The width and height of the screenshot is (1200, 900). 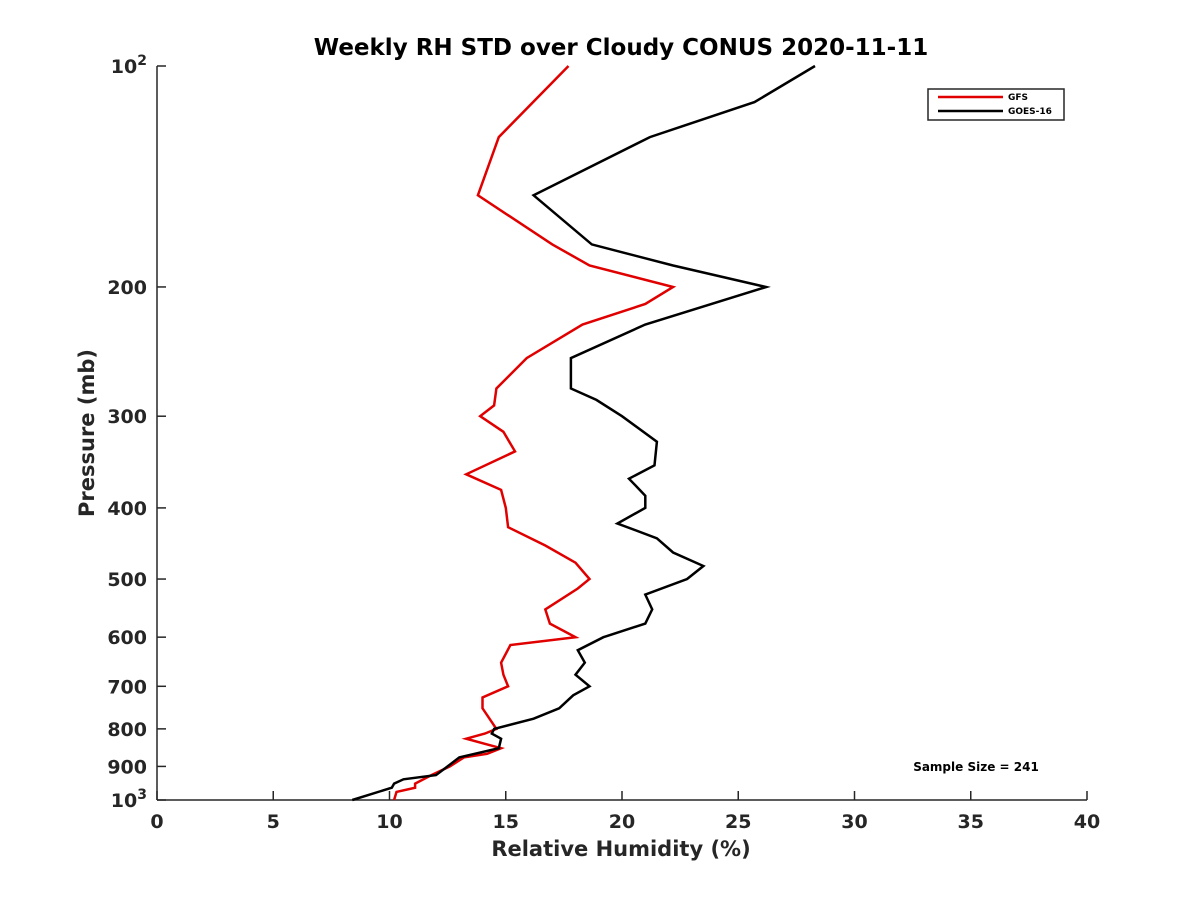 I want to click on x-tick-label-8: 40, so click(x=1087, y=822).